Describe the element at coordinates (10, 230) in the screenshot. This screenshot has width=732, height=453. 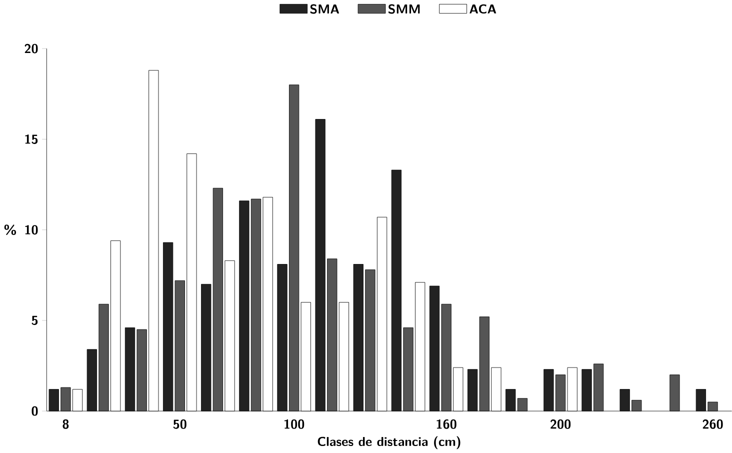
I see `y-axis-title: %` at that location.